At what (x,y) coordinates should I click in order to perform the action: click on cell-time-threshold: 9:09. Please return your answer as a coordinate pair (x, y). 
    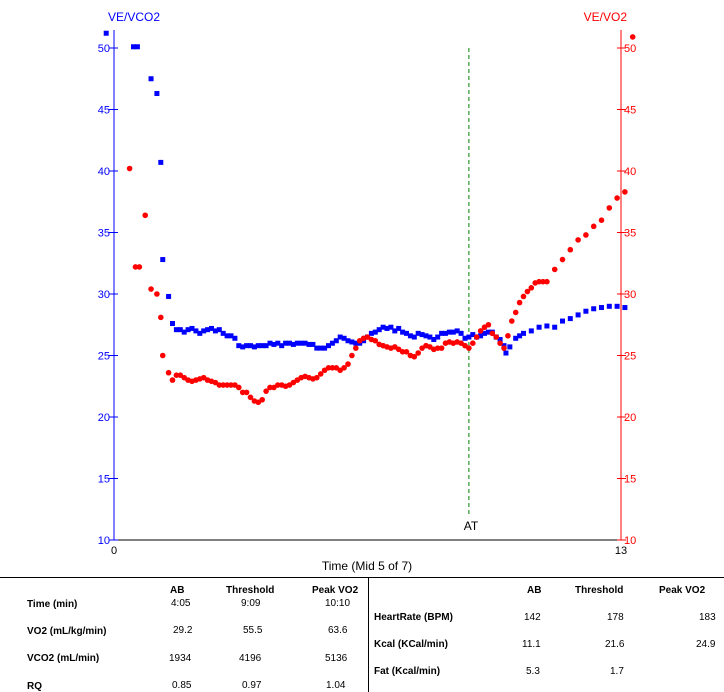
    Looking at the image, I should click on (251, 603).